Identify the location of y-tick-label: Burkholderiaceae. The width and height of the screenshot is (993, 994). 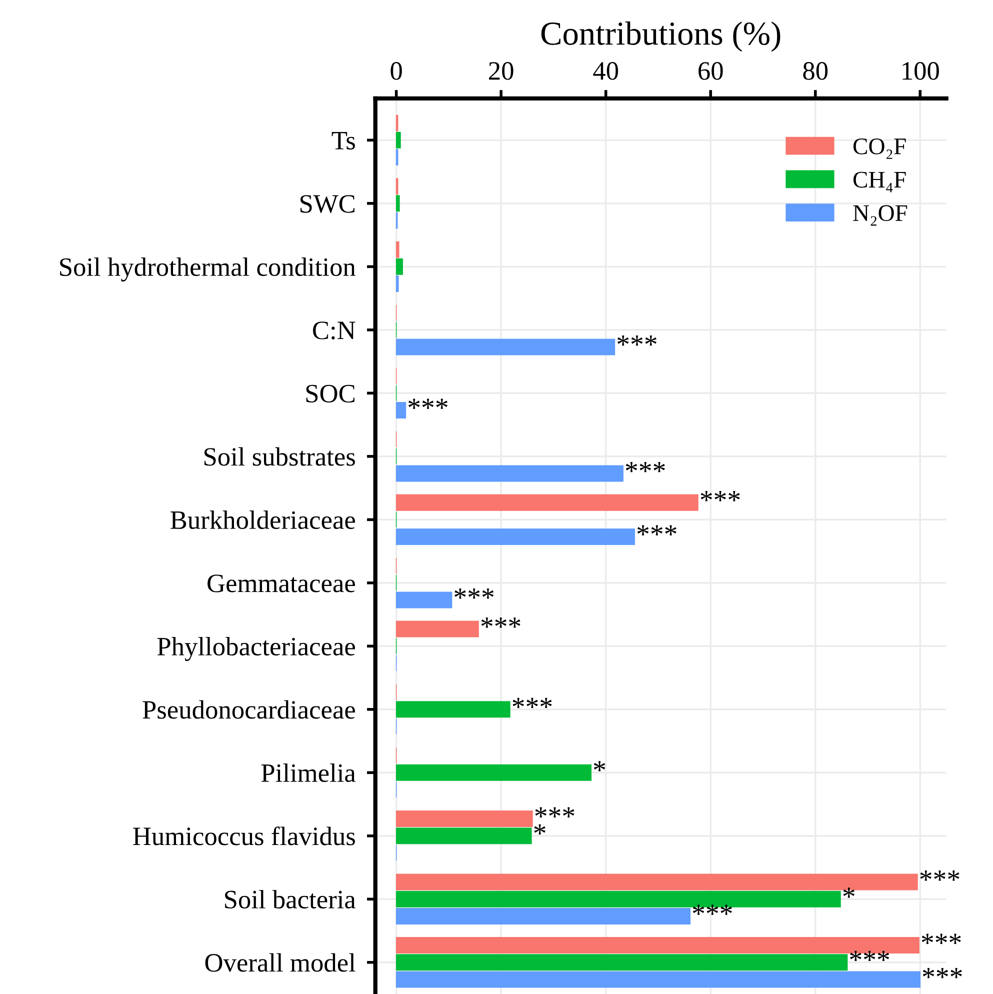
(262, 520).